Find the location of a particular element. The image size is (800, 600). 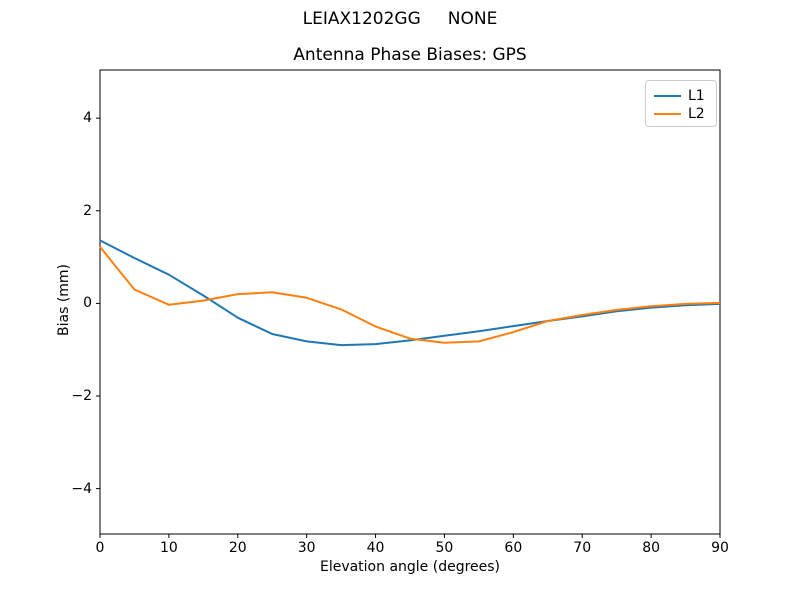

y-tick-label: −4 is located at coordinates (81, 488).